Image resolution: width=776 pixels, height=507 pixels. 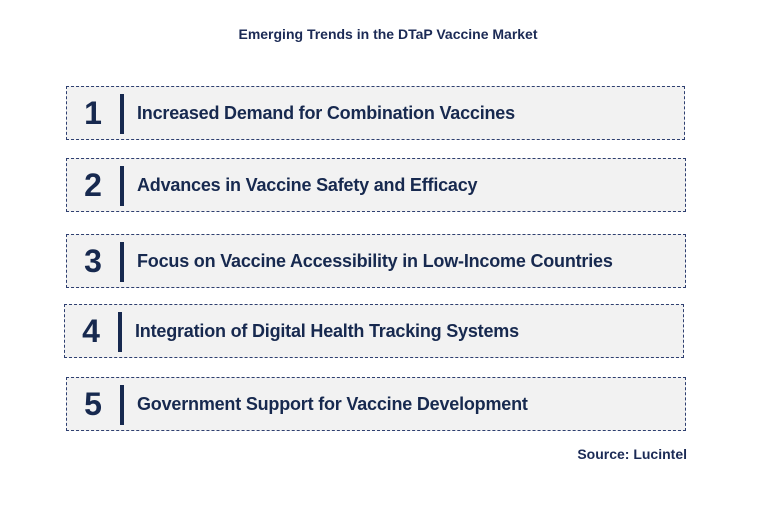 I want to click on trend-number: 1, so click(x=93, y=112).